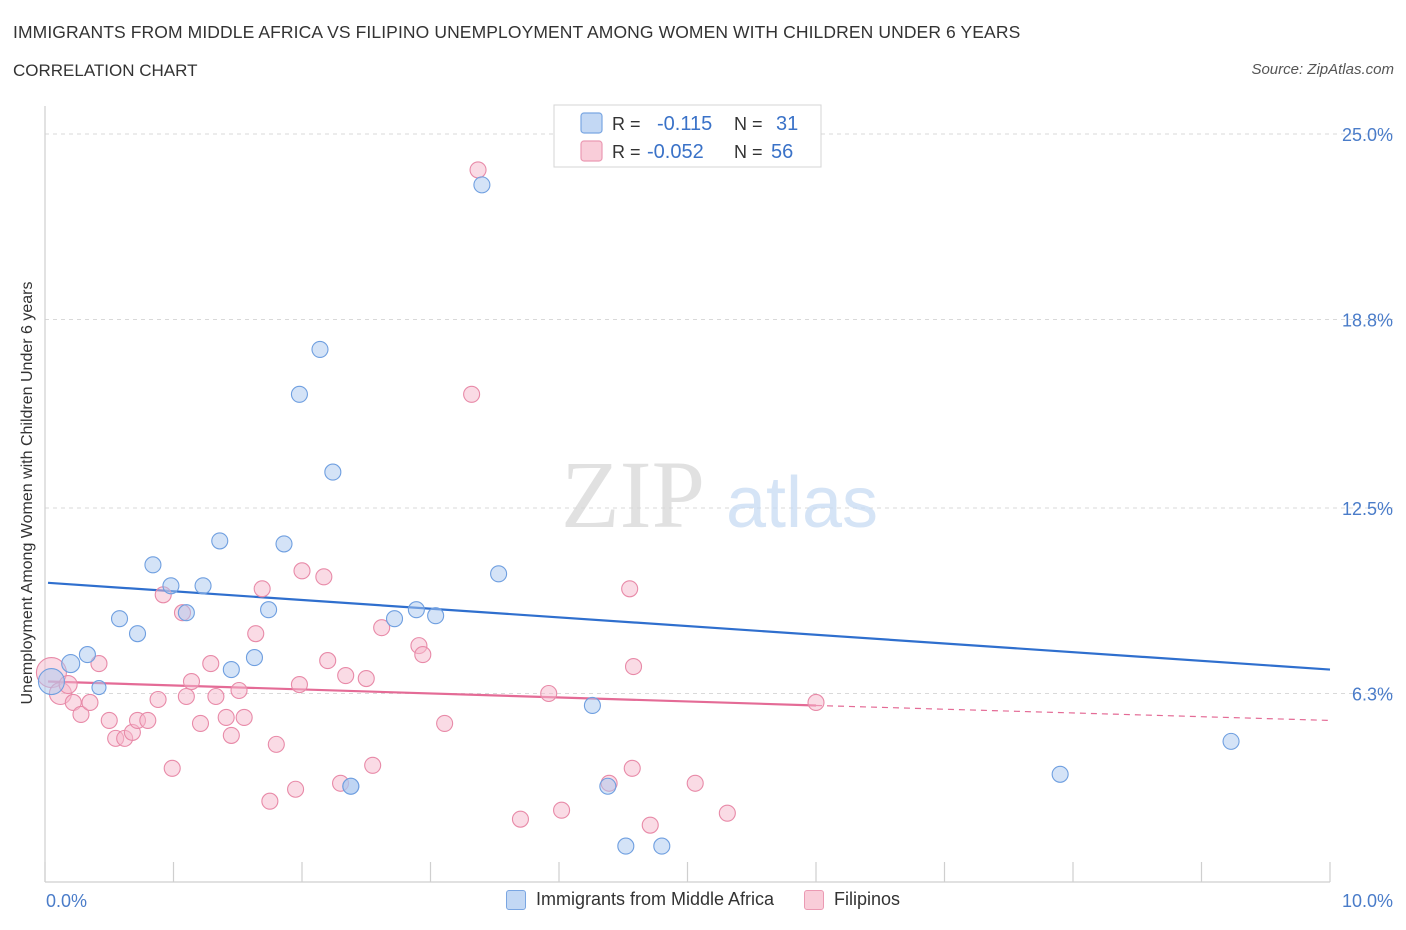  I want to click on watermark: ZIP atlas, so click(719, 494).